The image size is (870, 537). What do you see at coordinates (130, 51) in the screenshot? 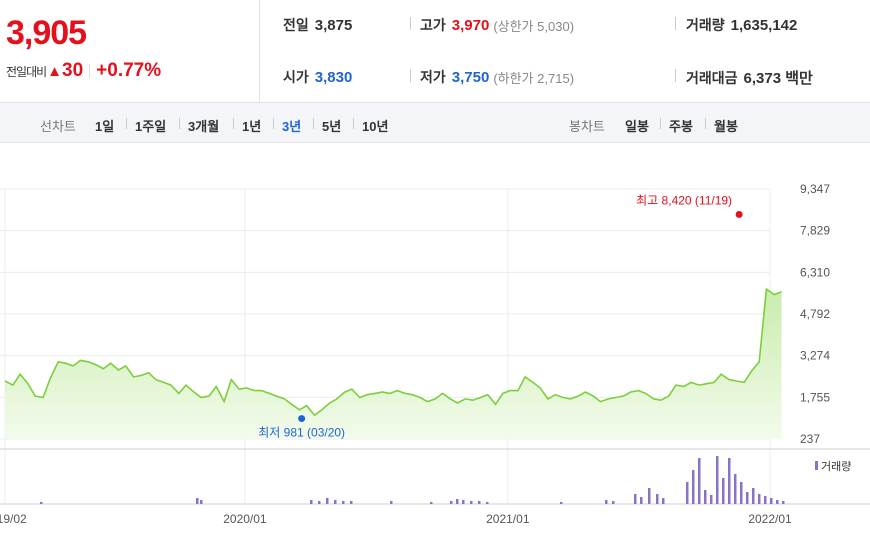
I see `current-price-box: 3,905 전일대비 ▲ 30 +0.77%` at bounding box center [130, 51].